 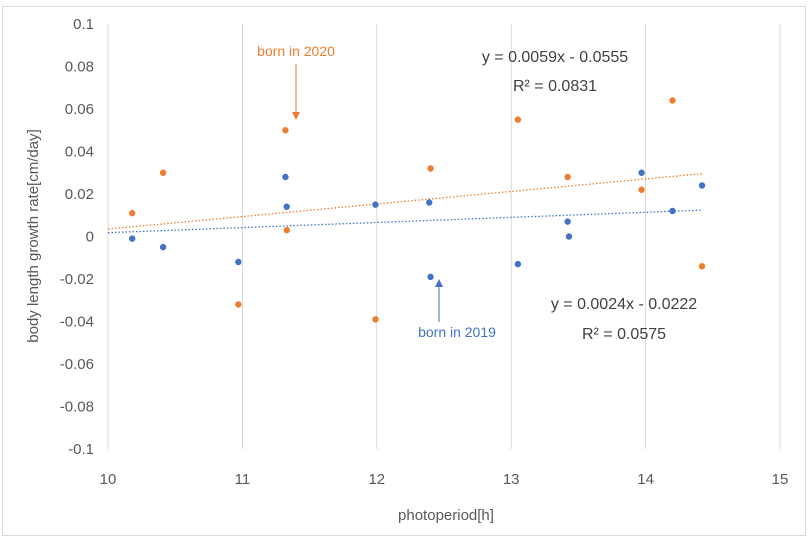 I want to click on y-tick-label: 0.04, so click(x=79, y=152).